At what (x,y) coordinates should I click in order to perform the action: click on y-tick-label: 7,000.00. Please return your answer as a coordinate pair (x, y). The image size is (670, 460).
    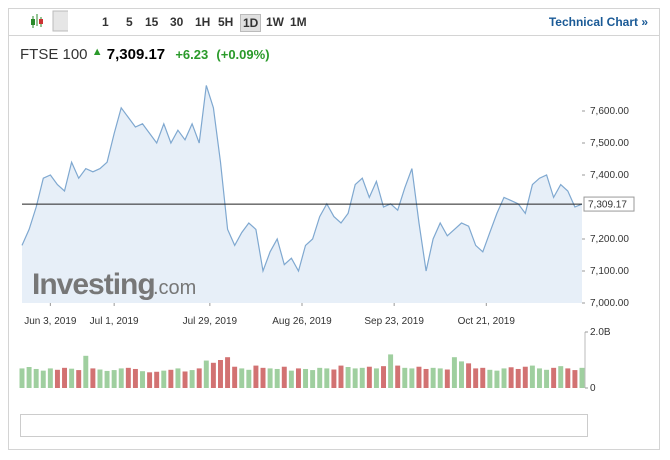
    Looking at the image, I should click on (609, 303).